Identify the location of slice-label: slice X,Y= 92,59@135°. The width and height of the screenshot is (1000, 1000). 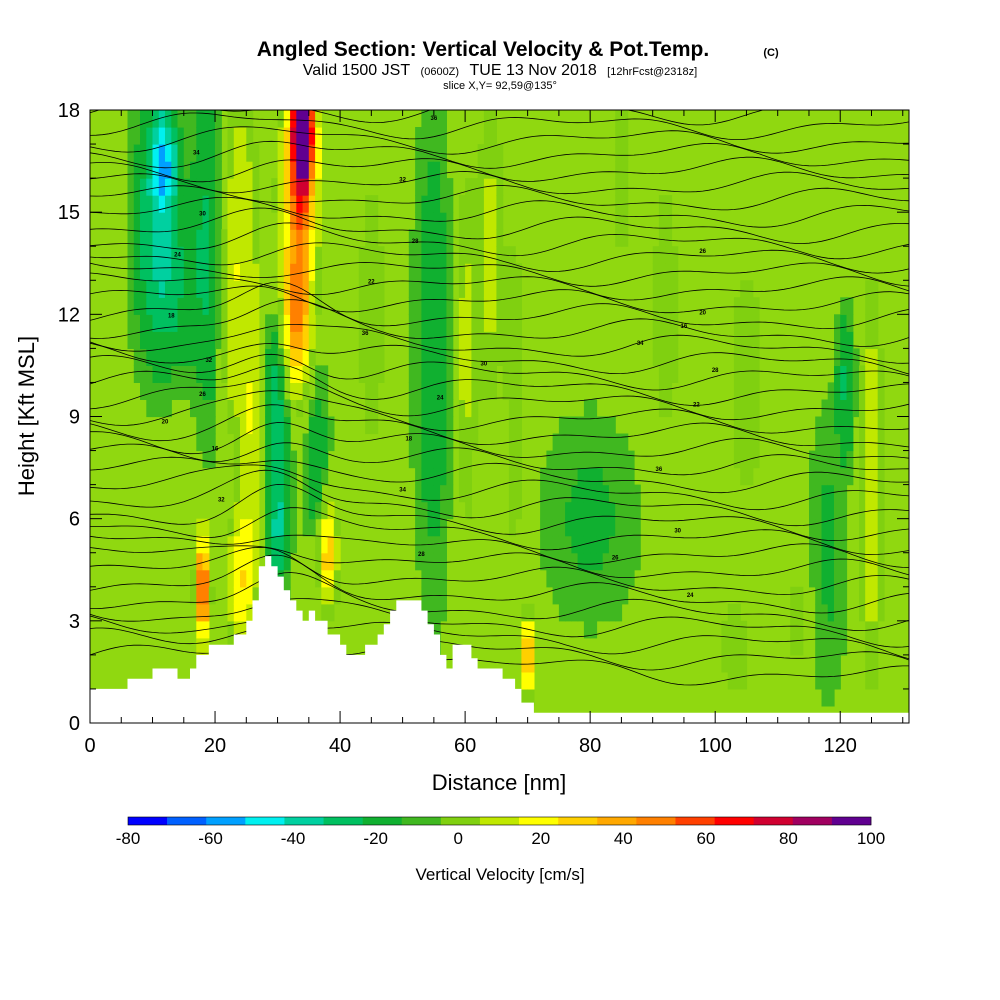
(500, 86).